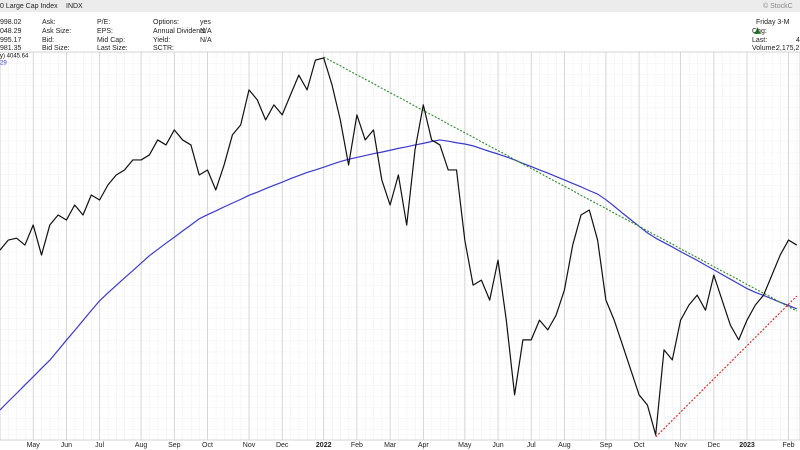  Describe the element at coordinates (49, 22) in the screenshot. I see `quote-field: Ask:` at that location.